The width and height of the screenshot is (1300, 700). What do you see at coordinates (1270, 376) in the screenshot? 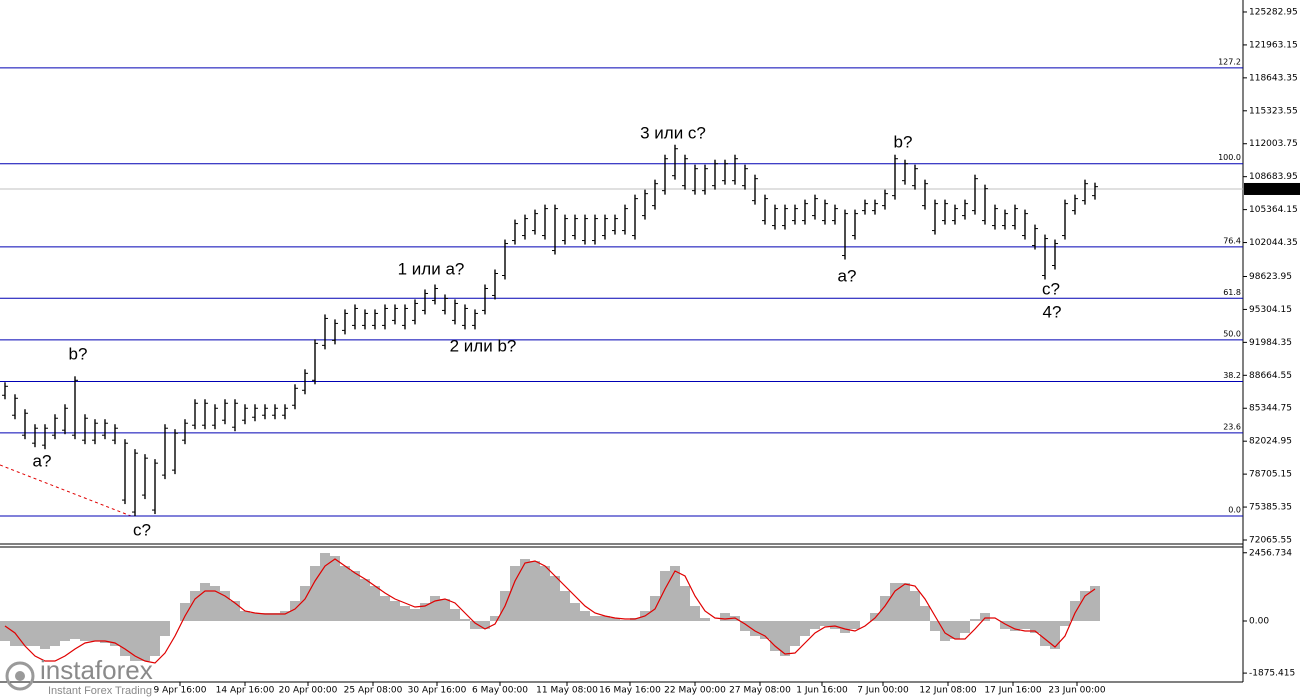
I see `y-tick-label: 88664.55` at bounding box center [1270, 376].